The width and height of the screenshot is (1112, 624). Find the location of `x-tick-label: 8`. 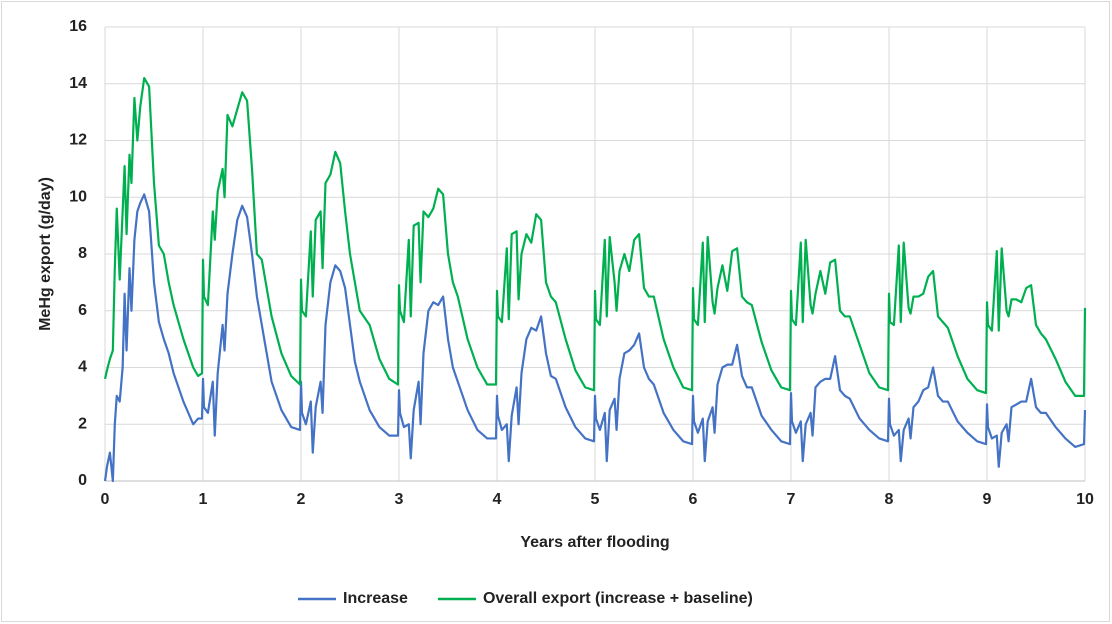

x-tick-label: 8 is located at coordinates (889, 499).